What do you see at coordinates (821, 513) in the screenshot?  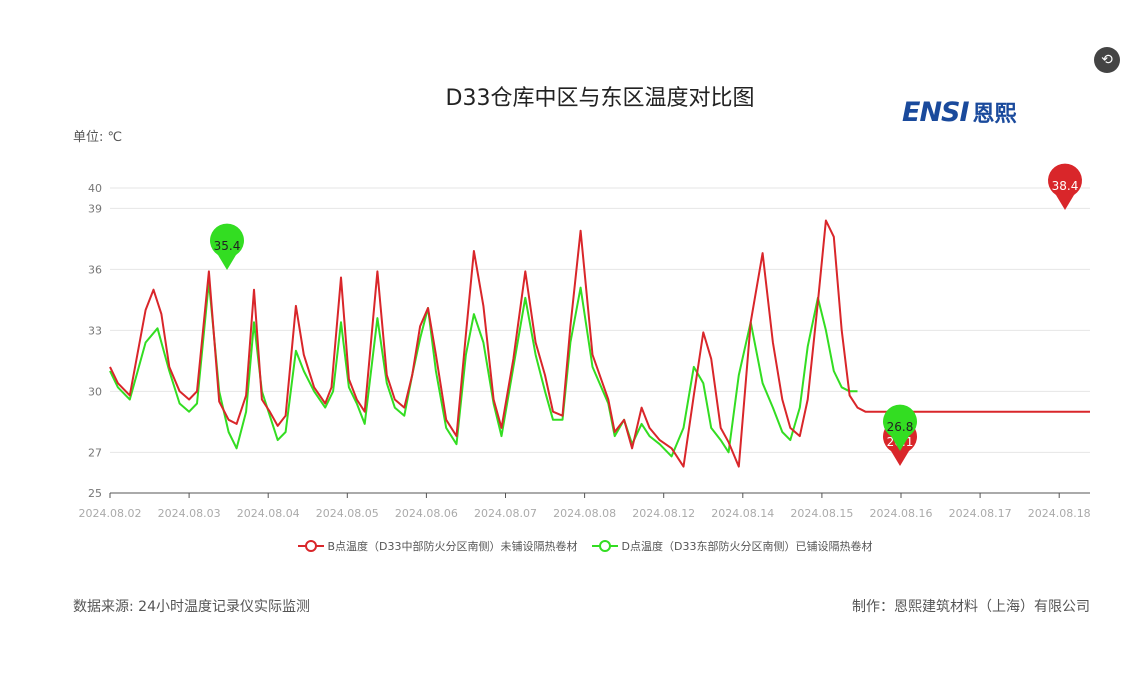 I see `x-tick-label: 2024.08.15` at bounding box center [821, 513].